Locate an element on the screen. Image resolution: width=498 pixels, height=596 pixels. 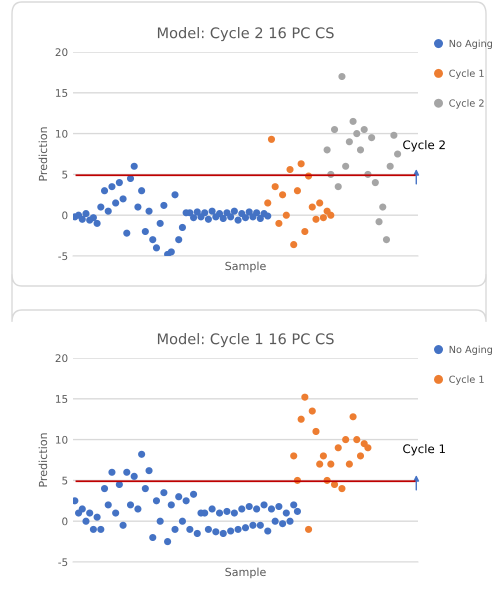
y-tick-label: -5 is located at coordinates (63, 562).